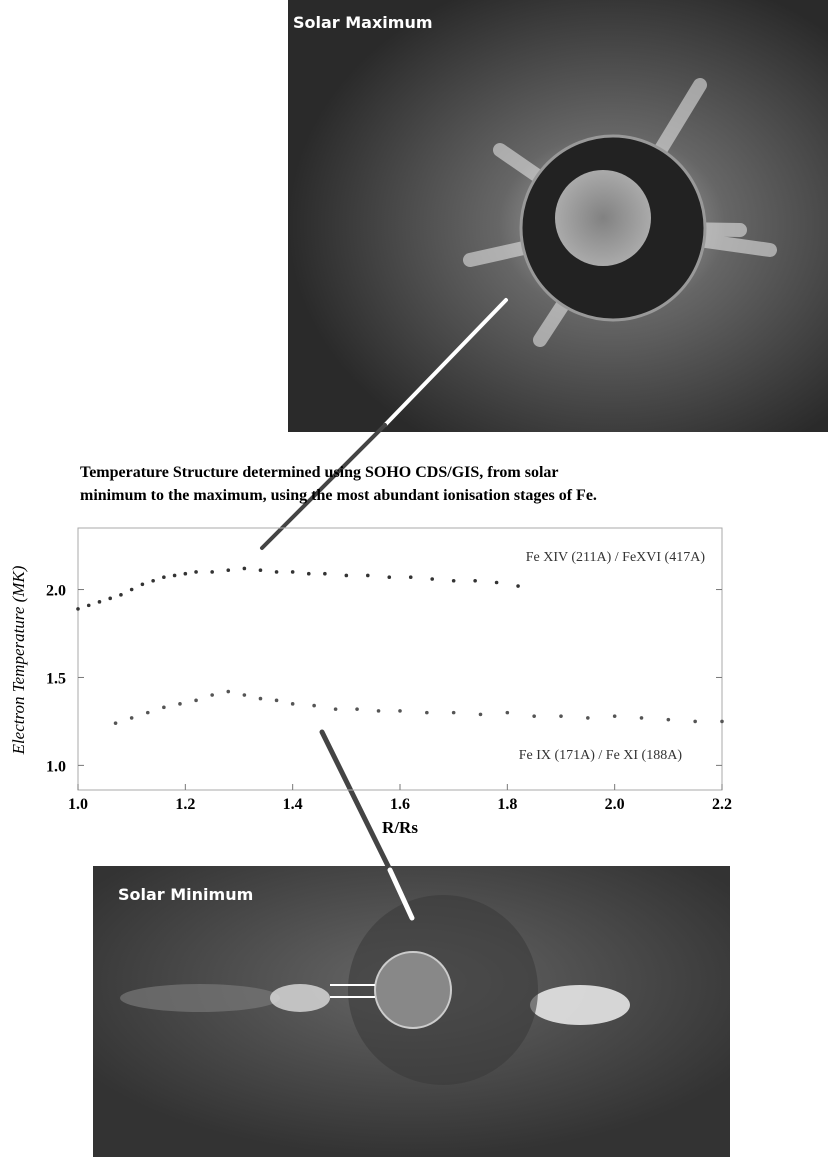  I want to click on x-tick-label: 1.8, so click(507, 804).